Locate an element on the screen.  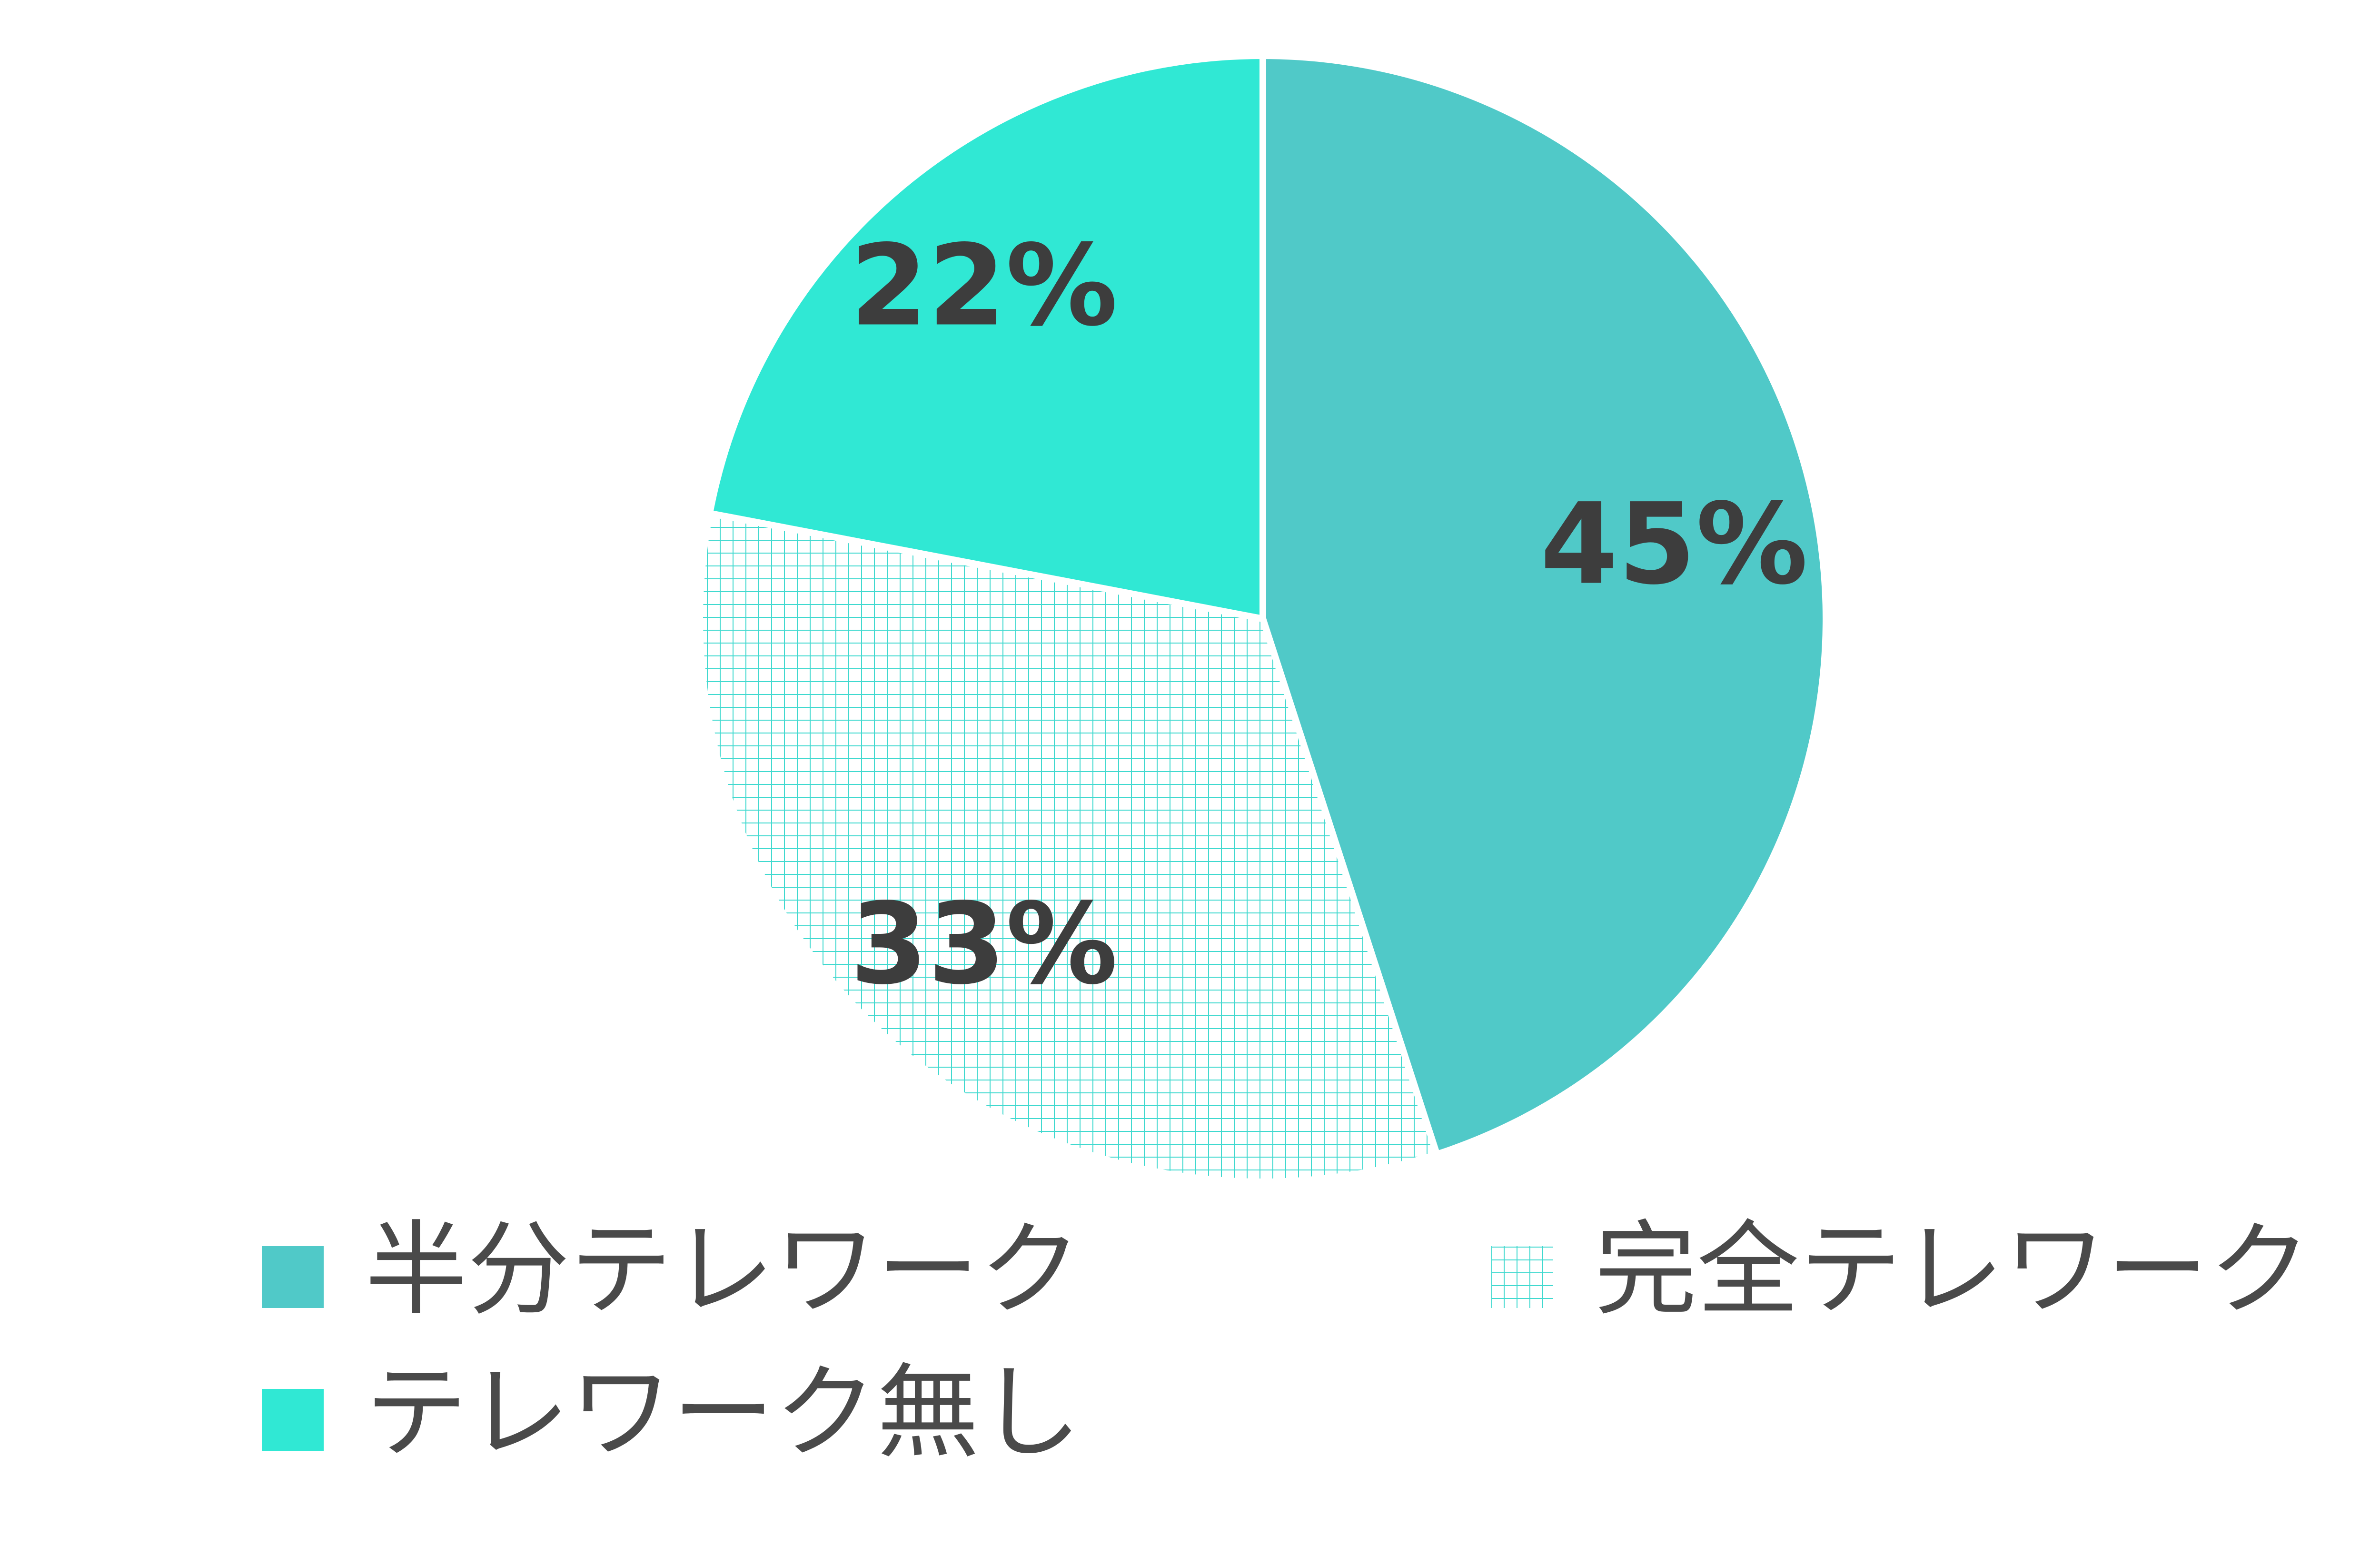
legend-label: 半分テレワーク is located at coordinates (723, 1269).